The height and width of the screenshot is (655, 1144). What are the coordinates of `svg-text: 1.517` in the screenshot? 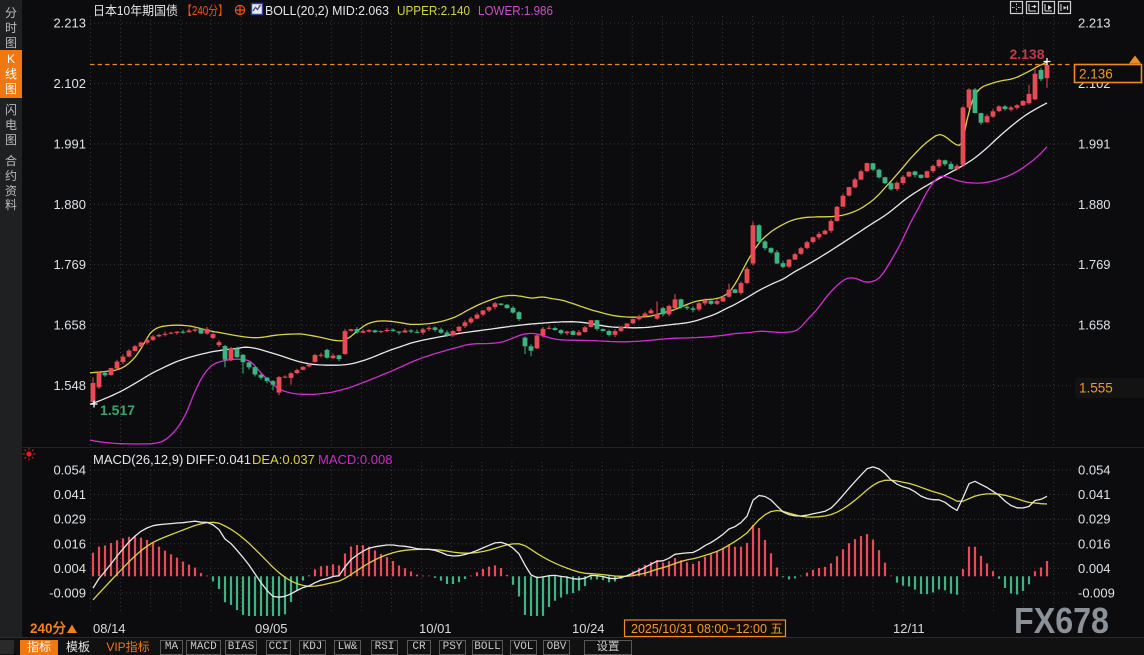 It's located at (117, 410).